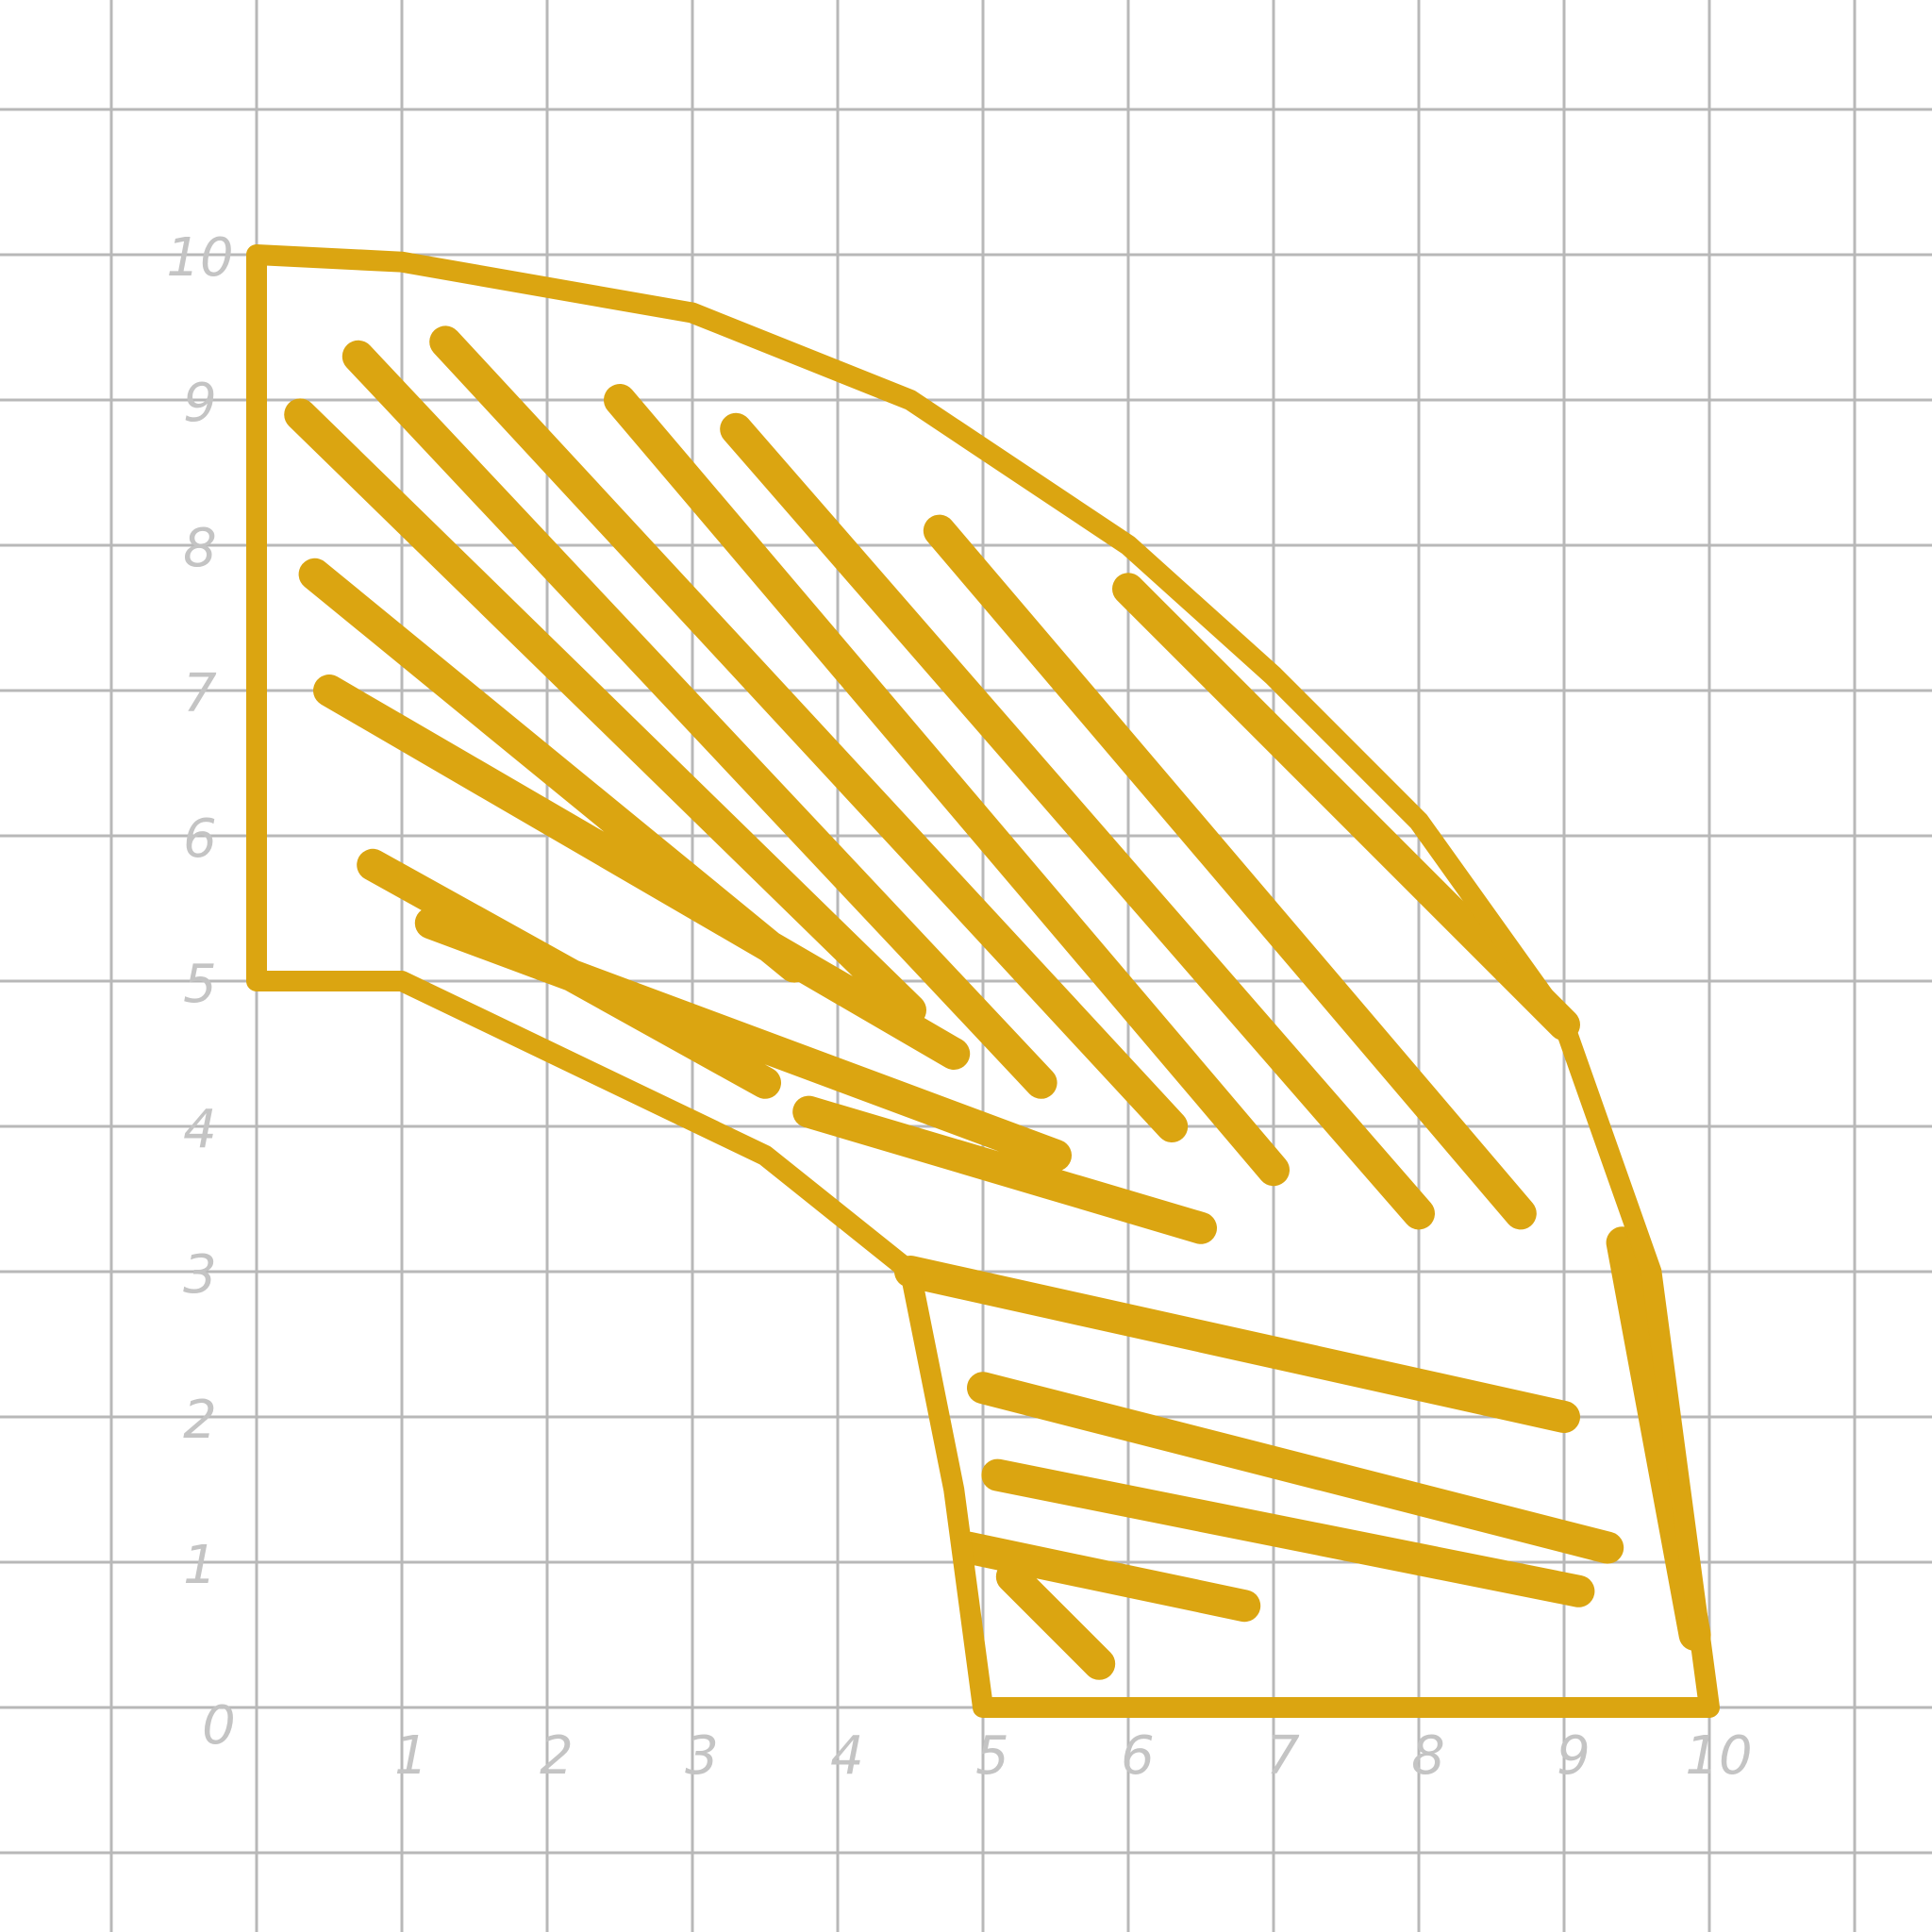 This screenshot has height=1932, width=1932. What do you see at coordinates (200, 839) in the screenshot?
I see `y-tick-label: 6` at bounding box center [200, 839].